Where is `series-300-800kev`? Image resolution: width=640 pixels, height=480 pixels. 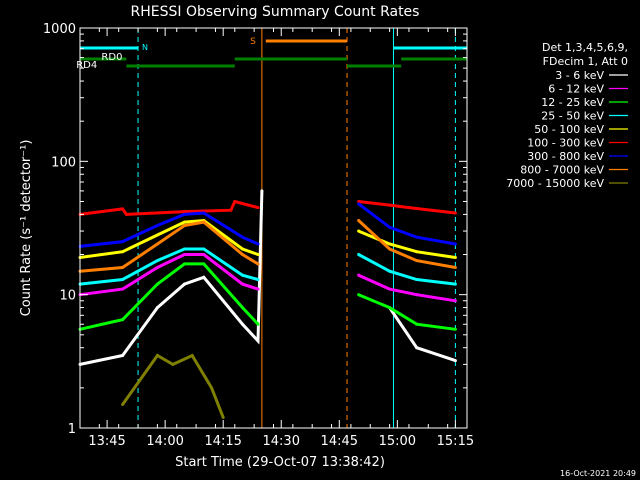
series-300-800kev is located at coordinates (267, 225).